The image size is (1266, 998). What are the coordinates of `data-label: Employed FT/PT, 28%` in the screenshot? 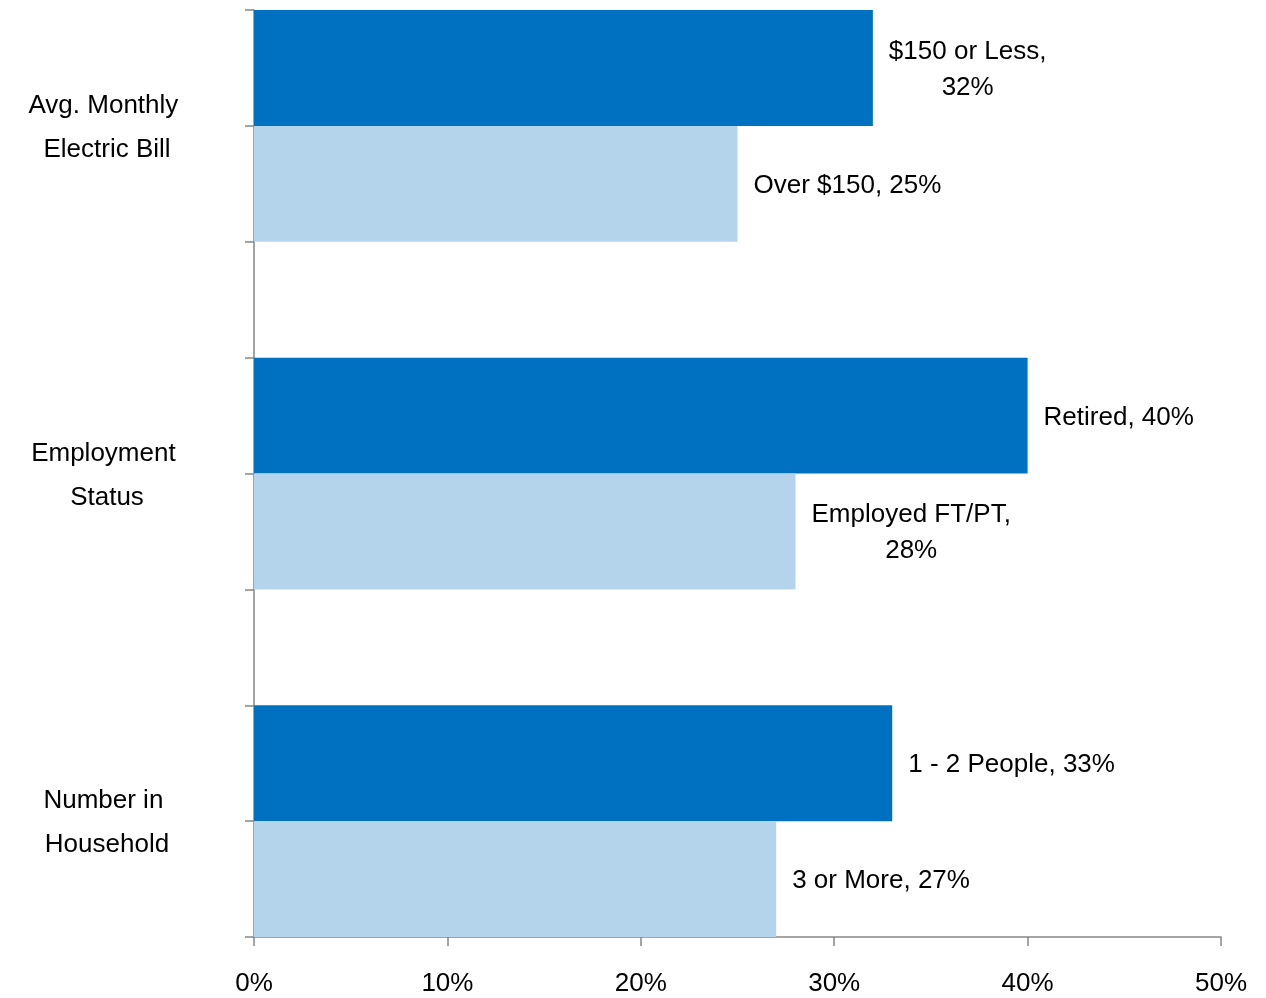 It's located at (911, 531).